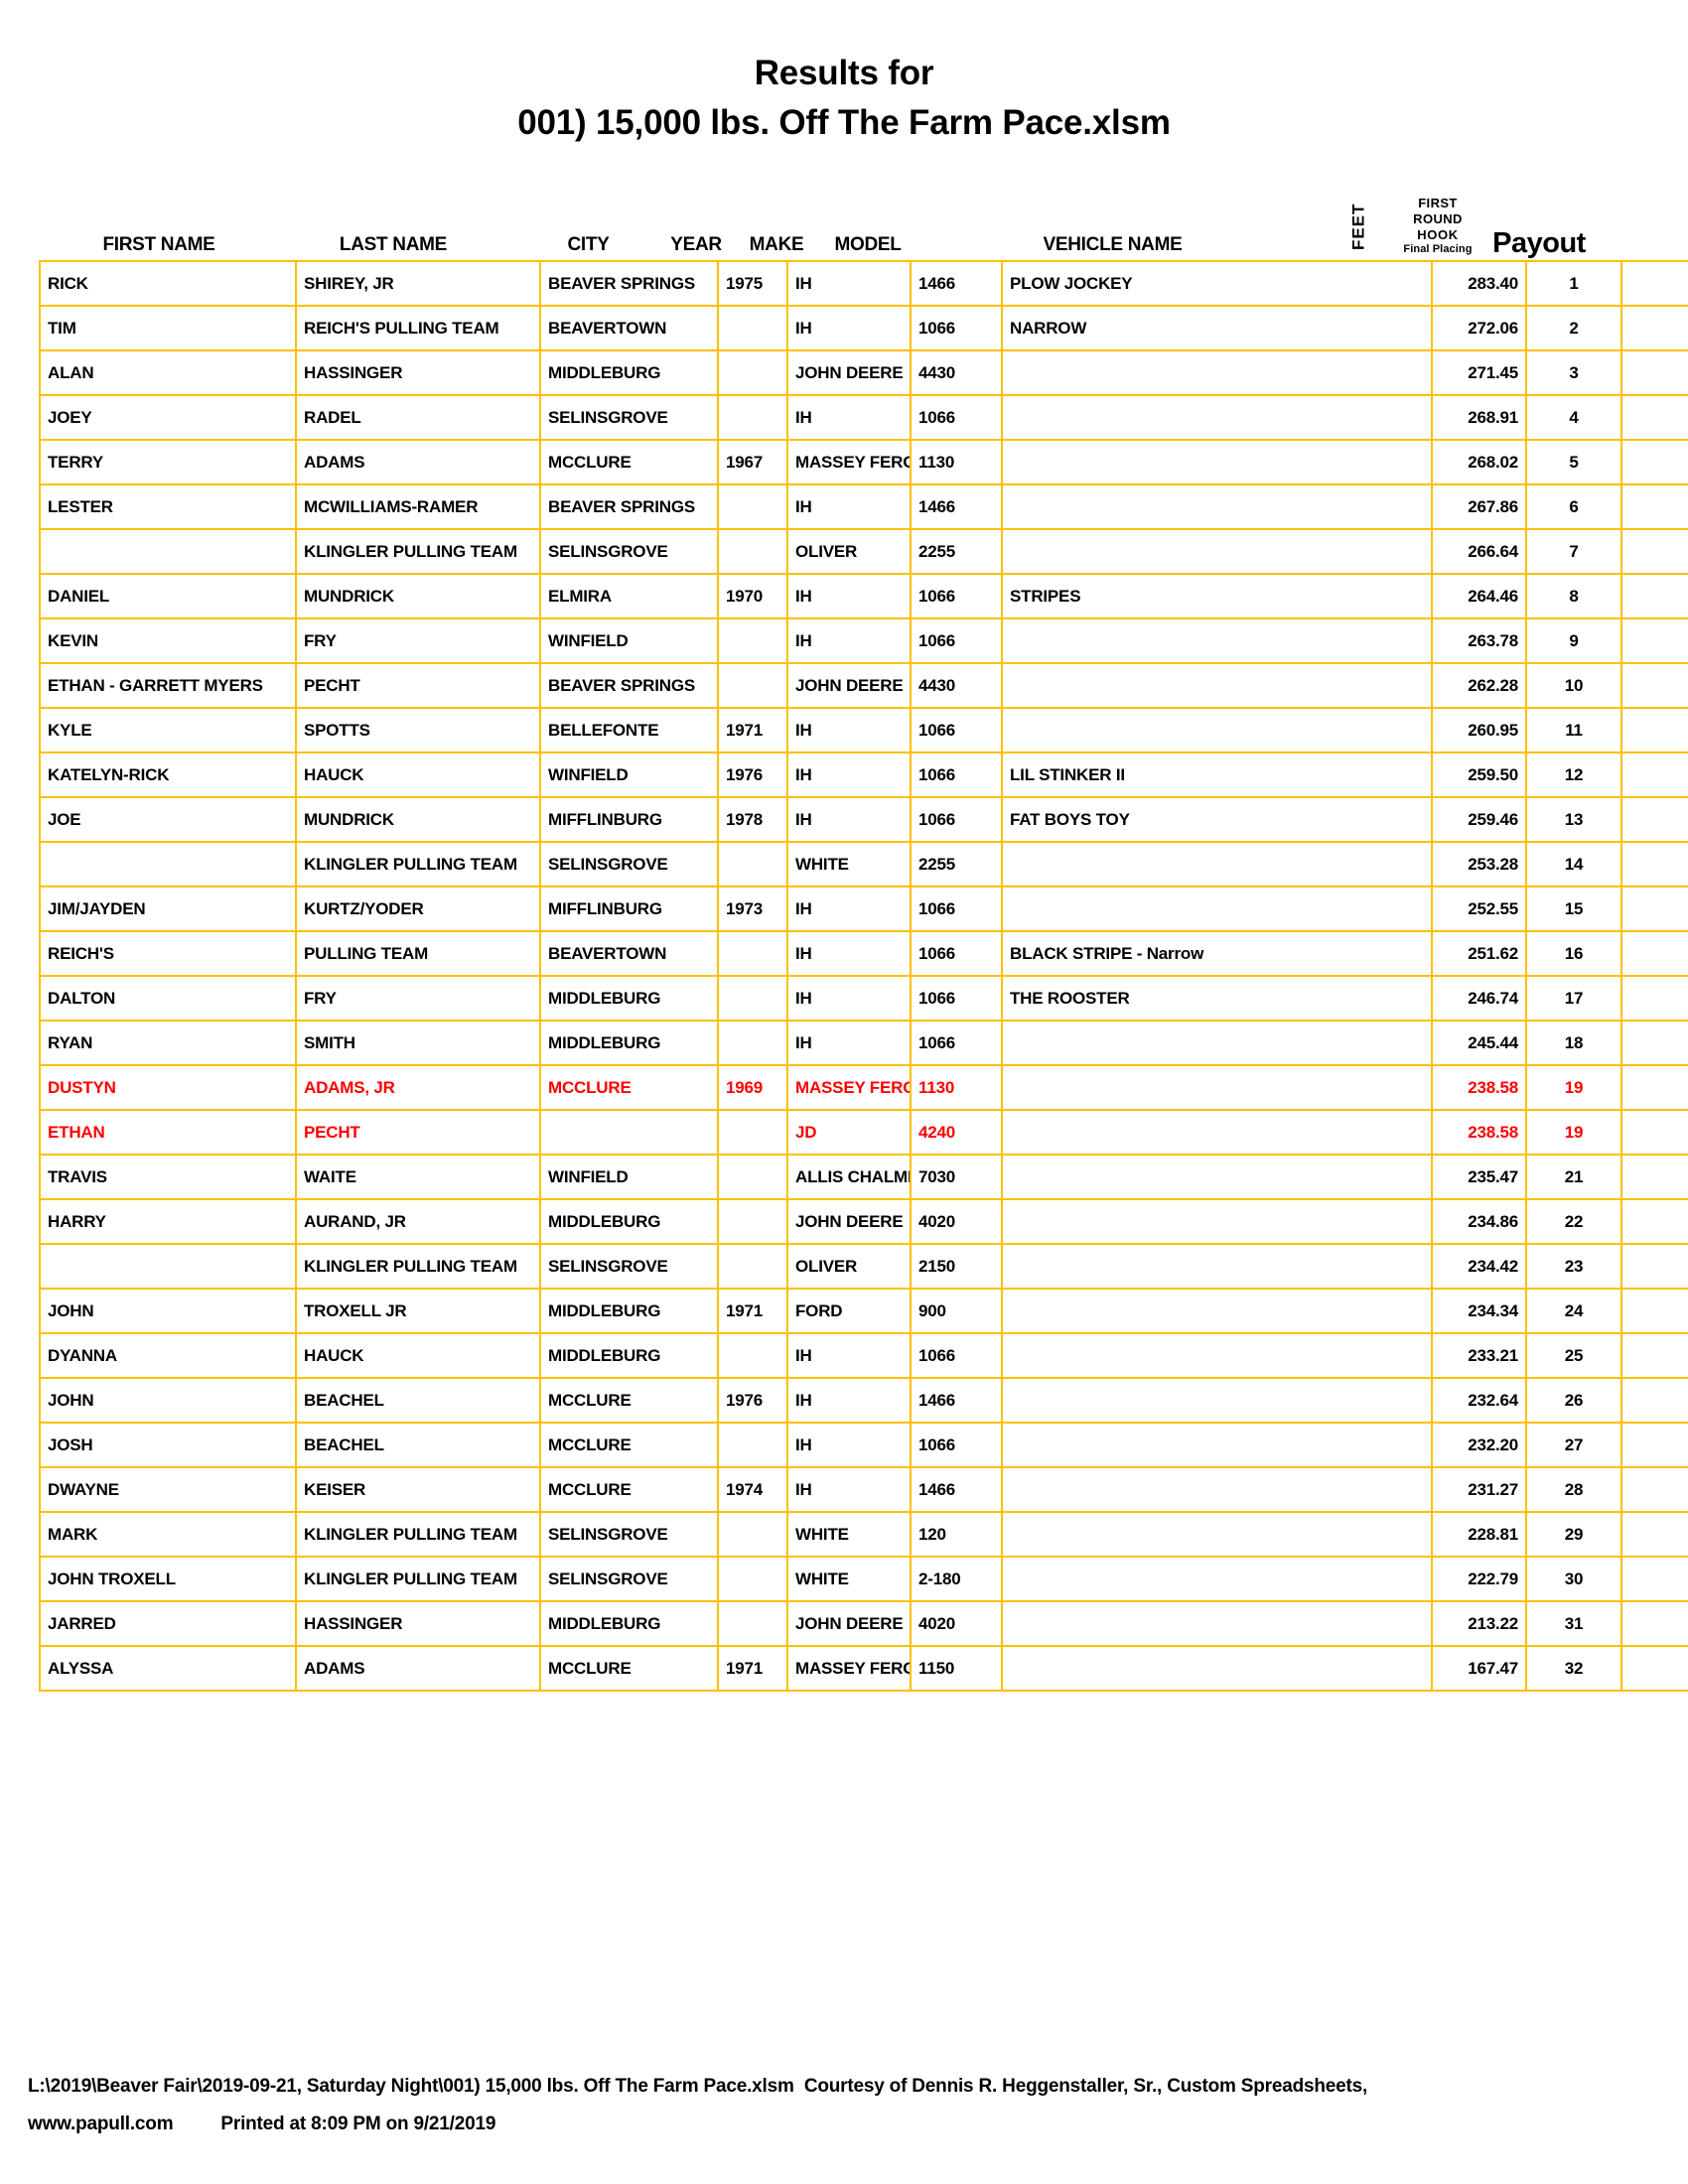 The width and height of the screenshot is (1688, 2184). Describe the element at coordinates (418, 819) in the screenshot. I see `cell-last-name: MUNDRICK` at that location.